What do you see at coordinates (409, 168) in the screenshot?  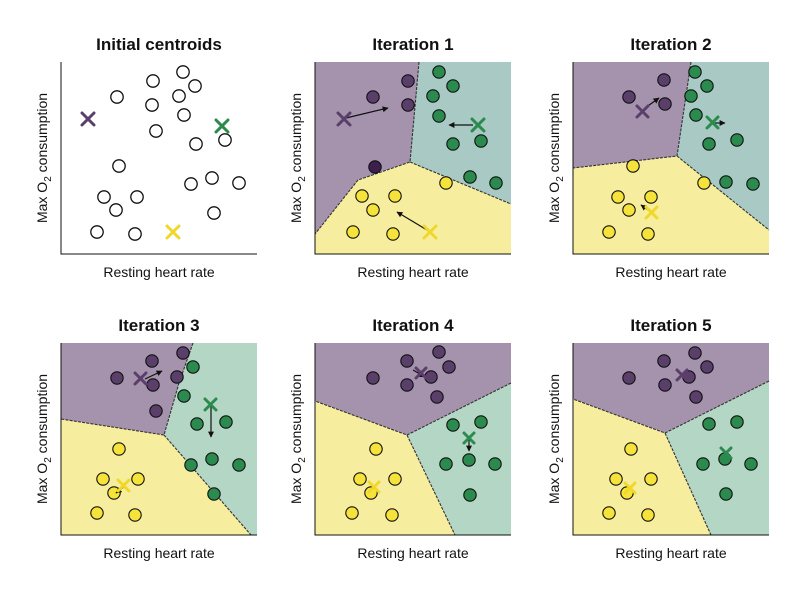 I see `centroid-moves` at bounding box center [409, 168].